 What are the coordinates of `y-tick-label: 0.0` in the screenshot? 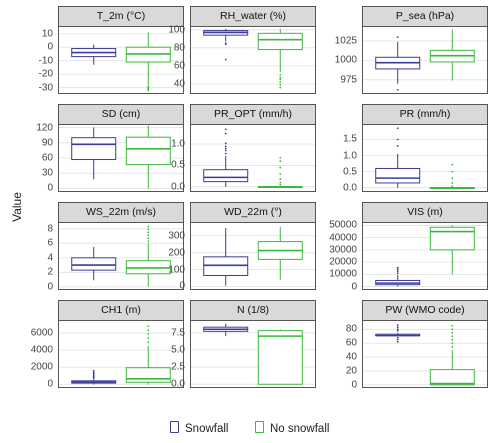 It's located at (178, 384).